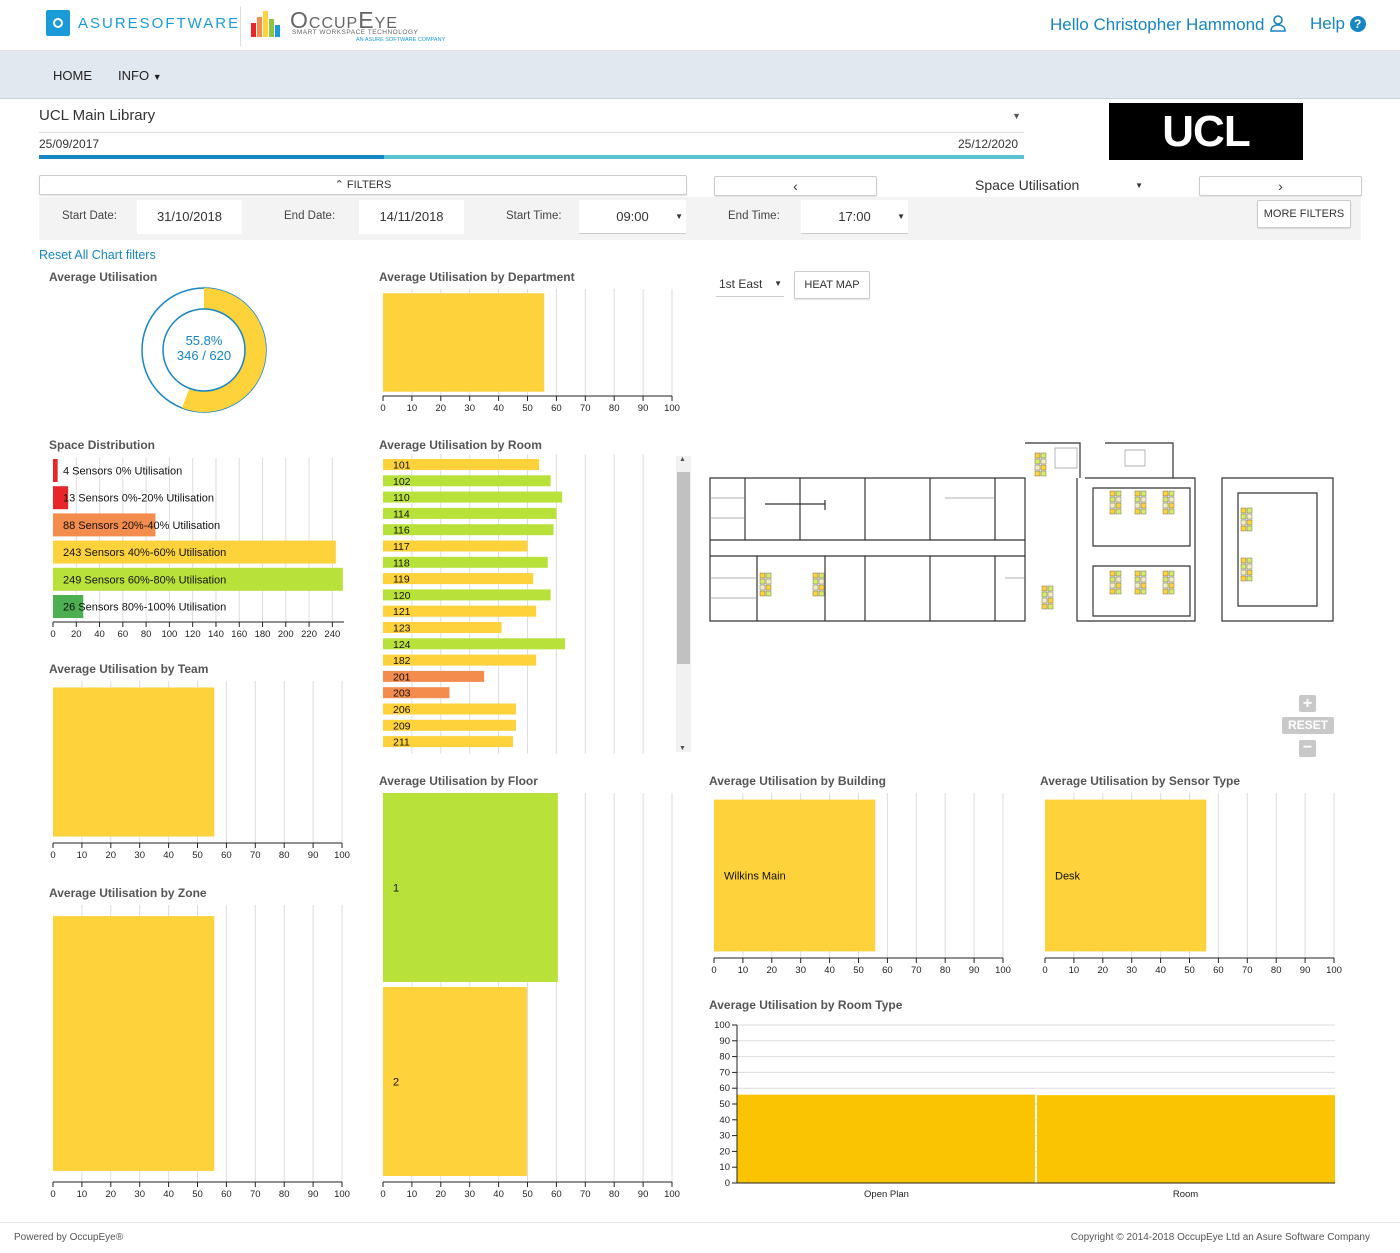 This screenshot has height=1253, width=1400. Describe the element at coordinates (189, 217) in the screenshot. I see `start-date-input: 31/10/2018` at that location.